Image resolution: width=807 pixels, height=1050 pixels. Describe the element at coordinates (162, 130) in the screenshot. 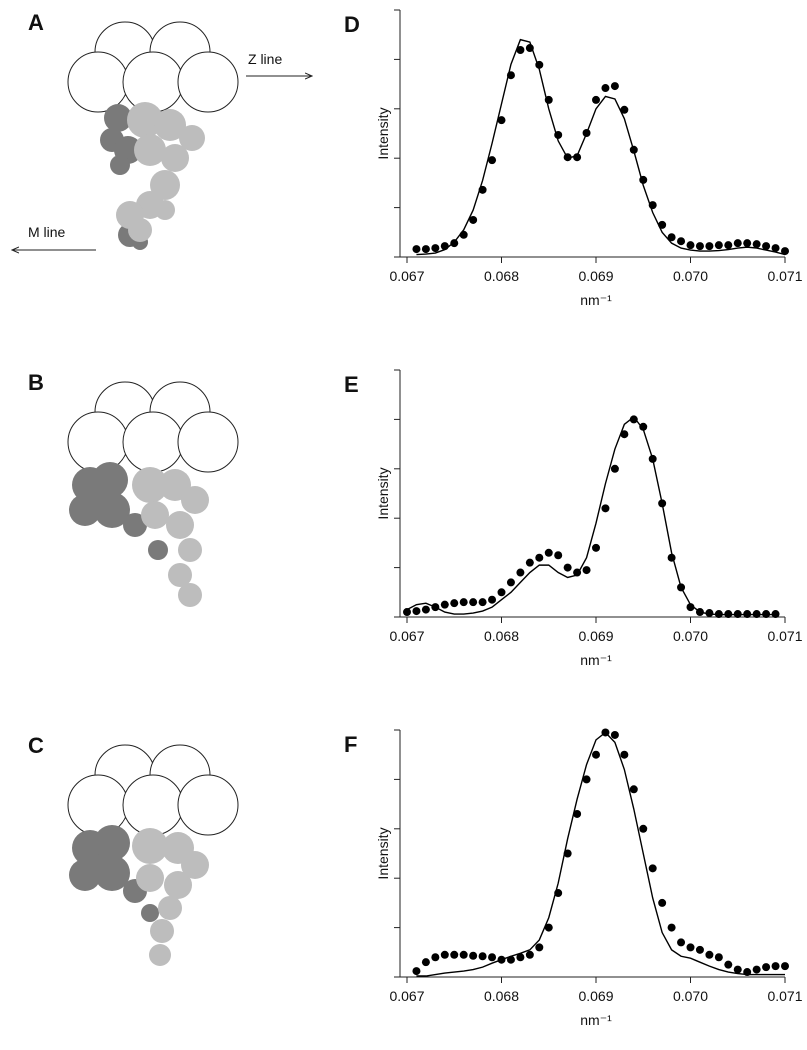

I see `diagram-a: A Z line M line` at that location.